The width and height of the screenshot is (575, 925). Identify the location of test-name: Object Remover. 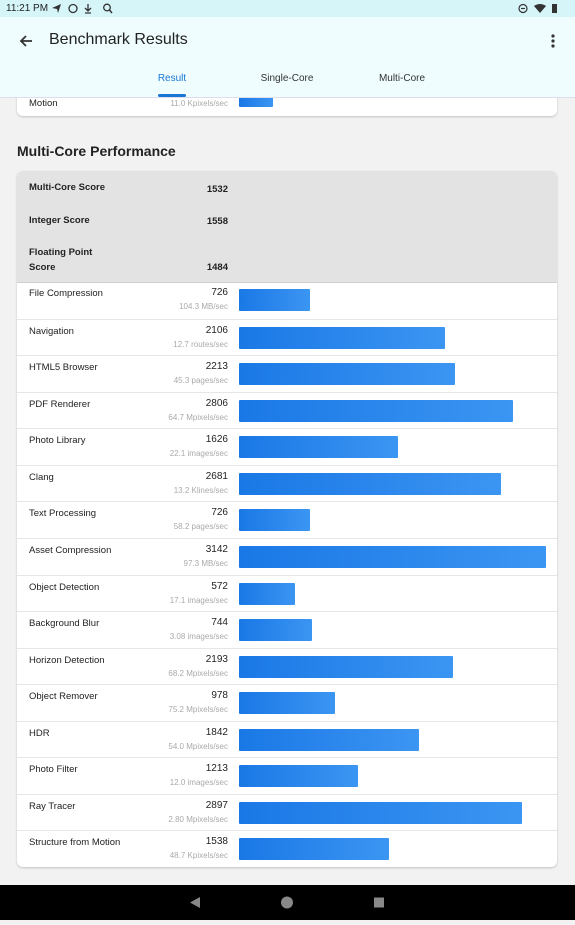
(63, 697).